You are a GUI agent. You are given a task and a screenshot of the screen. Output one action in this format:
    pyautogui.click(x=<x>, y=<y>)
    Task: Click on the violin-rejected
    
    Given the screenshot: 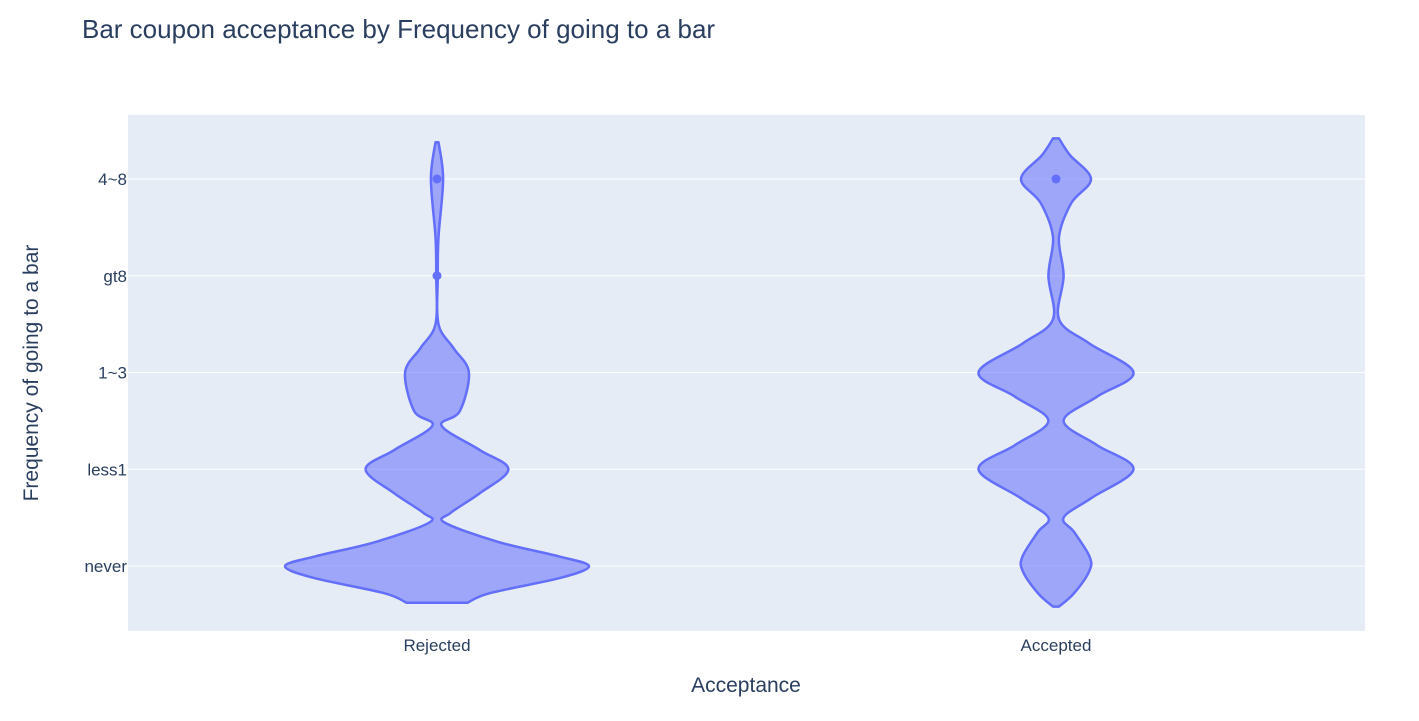 What is the action you would take?
    pyautogui.click(x=437, y=372)
    